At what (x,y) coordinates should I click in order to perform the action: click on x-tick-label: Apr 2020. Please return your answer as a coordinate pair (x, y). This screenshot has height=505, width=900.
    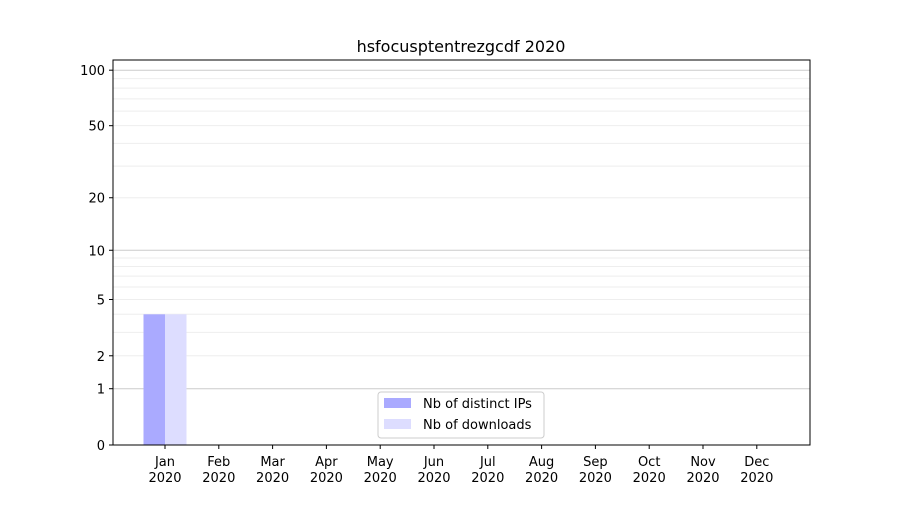
    Looking at the image, I should click on (326, 470).